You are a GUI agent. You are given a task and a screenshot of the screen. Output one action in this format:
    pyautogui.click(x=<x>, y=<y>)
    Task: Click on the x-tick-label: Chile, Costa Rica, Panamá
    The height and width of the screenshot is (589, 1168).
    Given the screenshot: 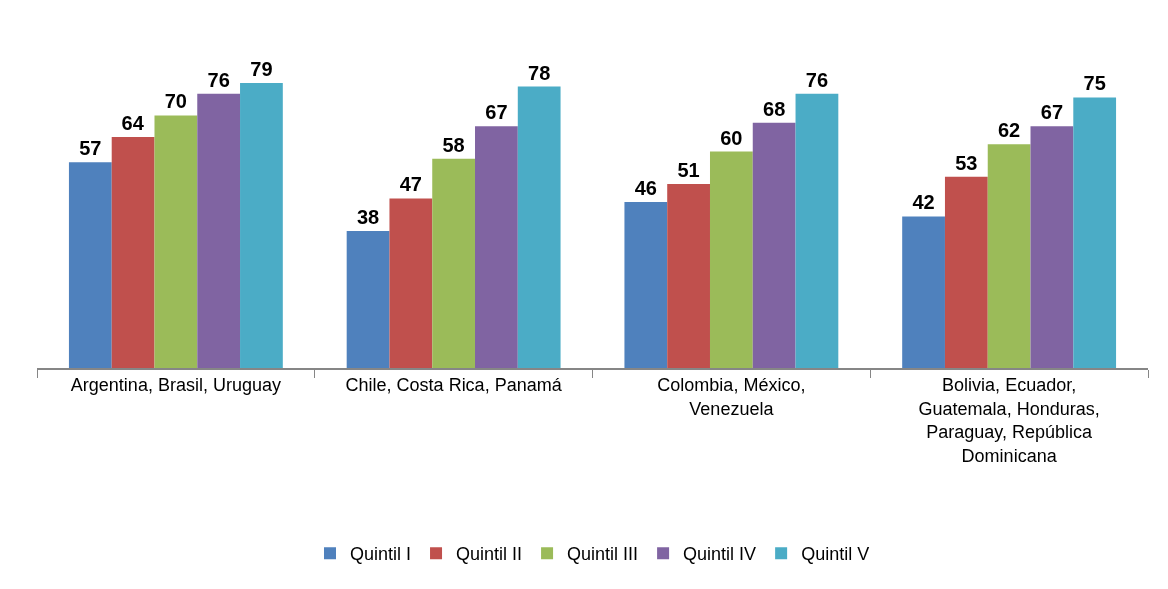 What is the action you would take?
    pyautogui.click(x=454, y=385)
    